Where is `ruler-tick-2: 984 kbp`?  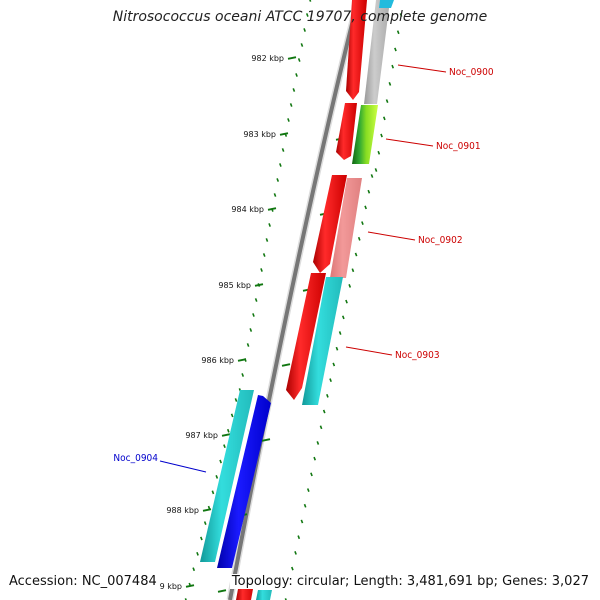 ruler-tick-2: 984 kbp is located at coordinates (280, 210).